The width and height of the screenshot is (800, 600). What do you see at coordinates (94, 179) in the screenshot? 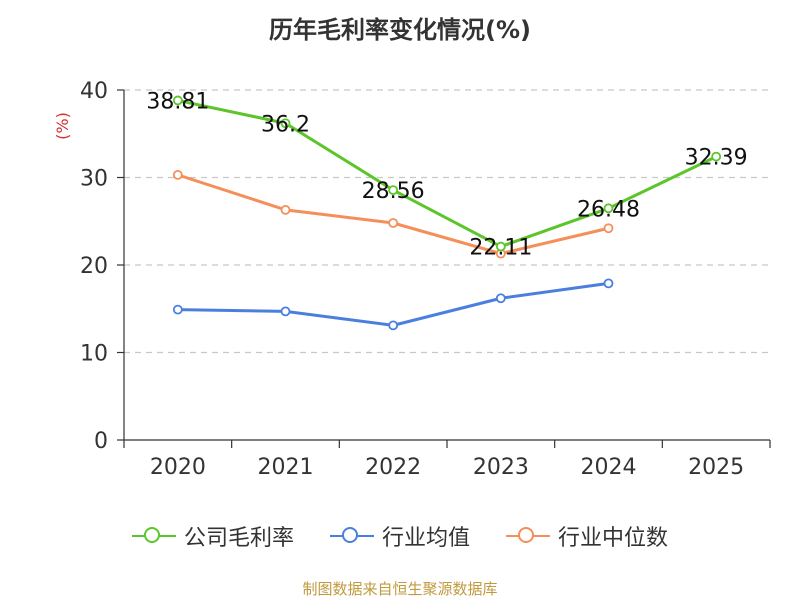
I see `y-tick-label: 30` at bounding box center [94, 179].